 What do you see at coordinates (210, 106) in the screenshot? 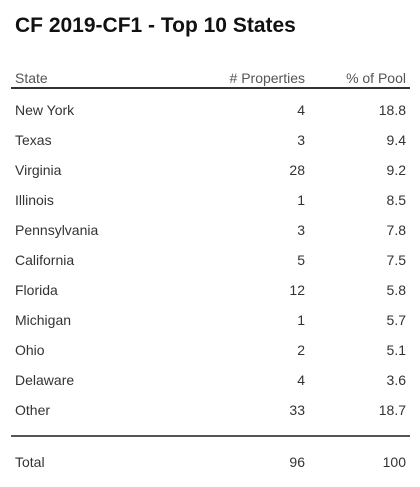
I see `table-row: New York 4 18.8` at bounding box center [210, 106].